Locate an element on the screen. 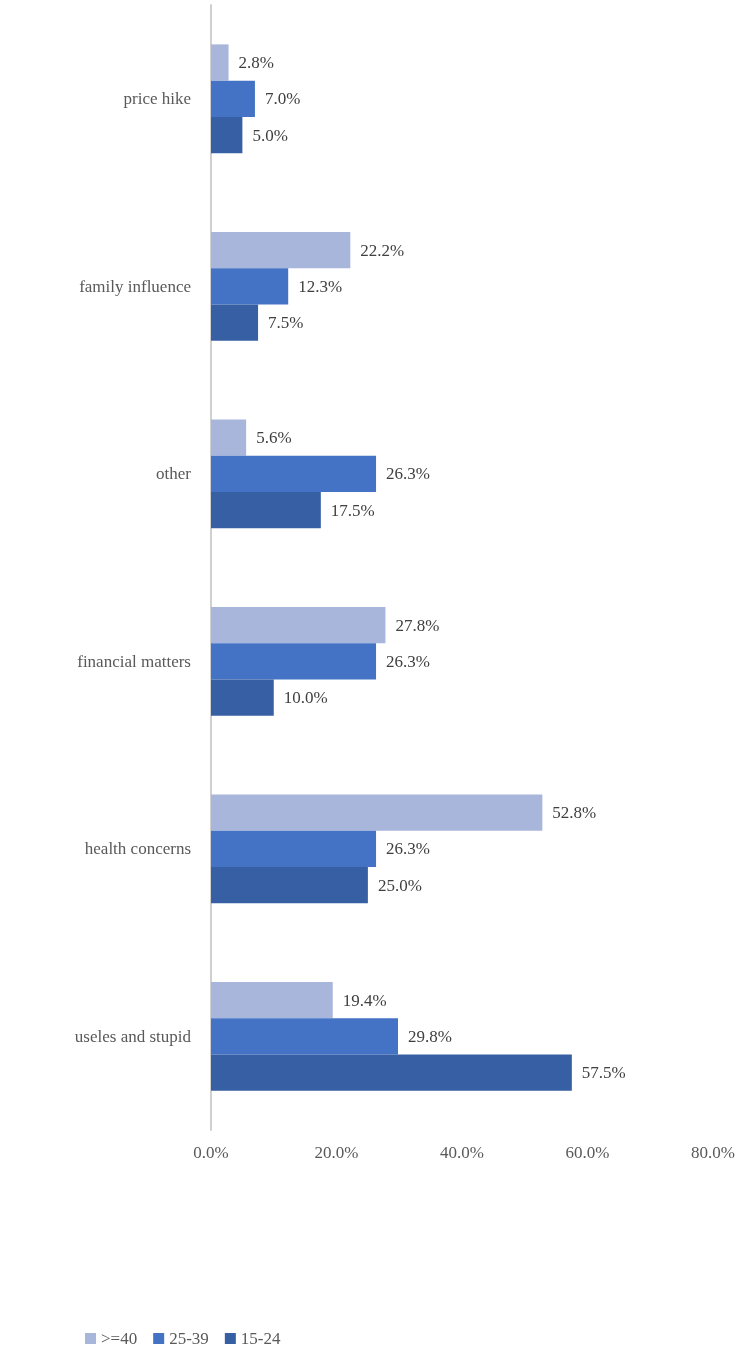 The width and height of the screenshot is (738, 1360). y-tick-label: financial matters is located at coordinates (134, 661).